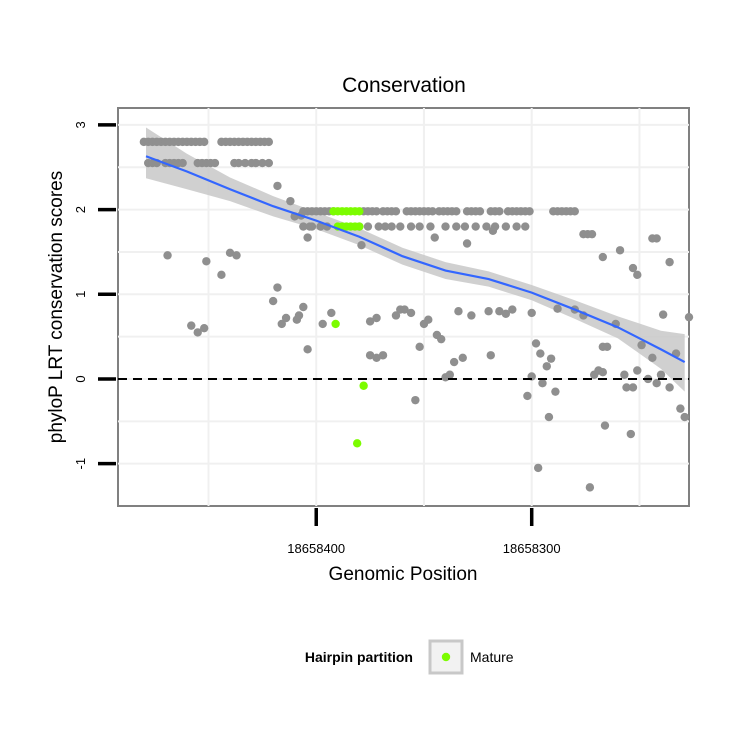 The image size is (750, 750). I want to click on y-tick-label: 3, so click(80, 124).